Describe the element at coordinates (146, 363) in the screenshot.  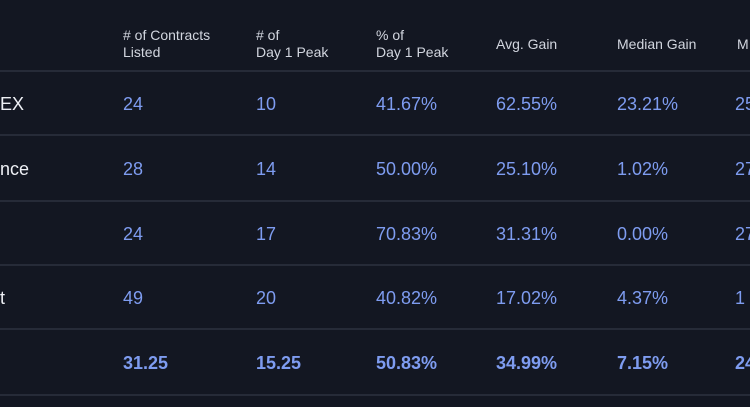
I see `cell-contracts-listed: 31.25` at that location.